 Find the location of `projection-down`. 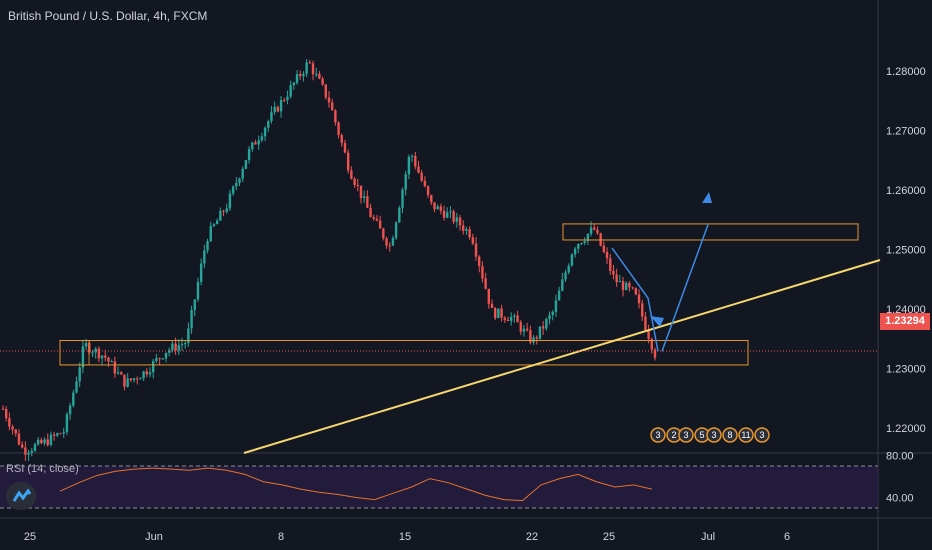

projection-down is located at coordinates (635, 299).